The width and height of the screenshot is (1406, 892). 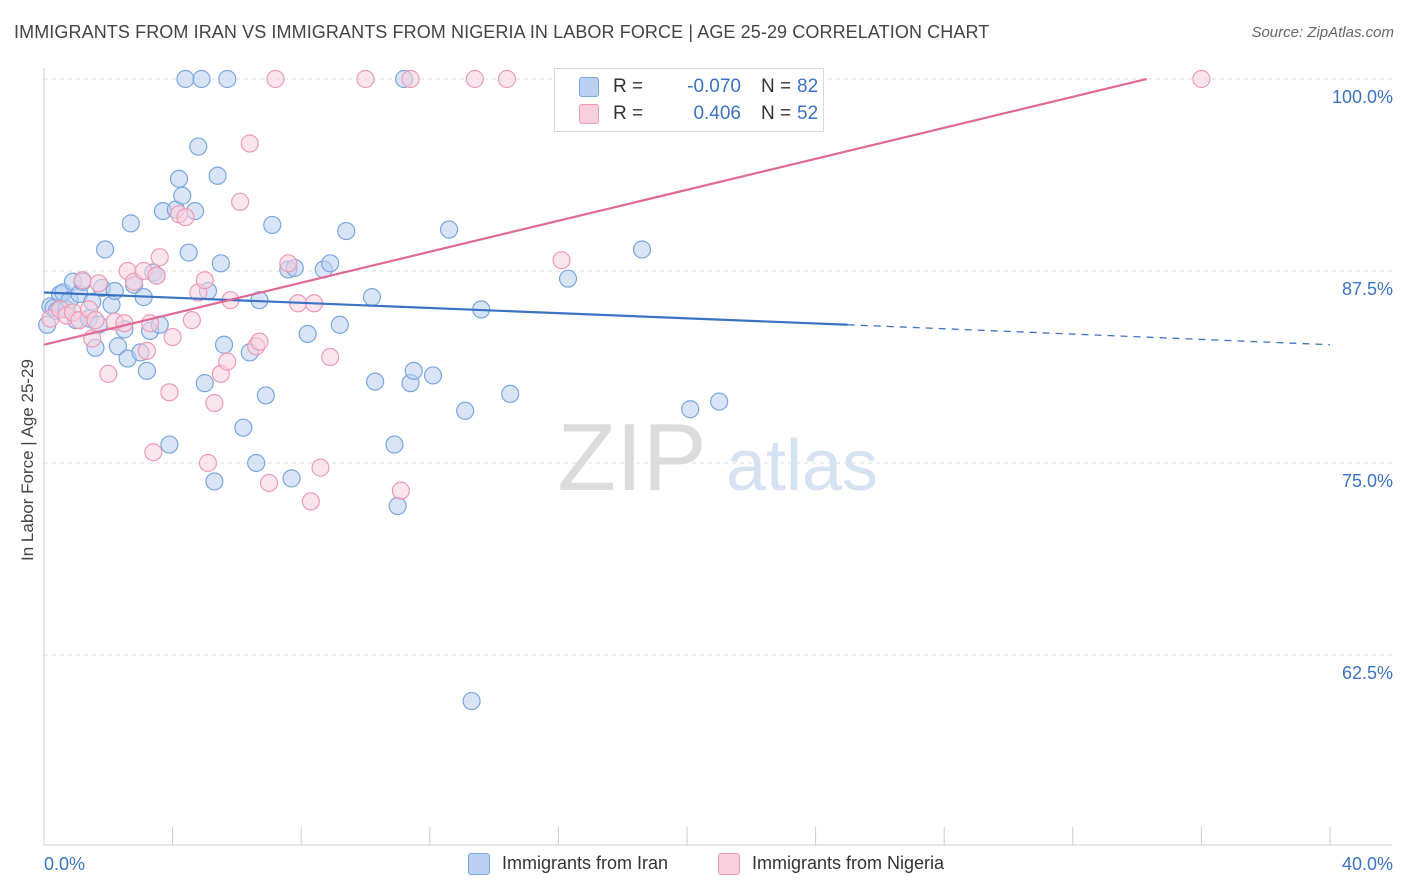 I want to click on trend-line-iran-extension, so click(x=1089, y=335).